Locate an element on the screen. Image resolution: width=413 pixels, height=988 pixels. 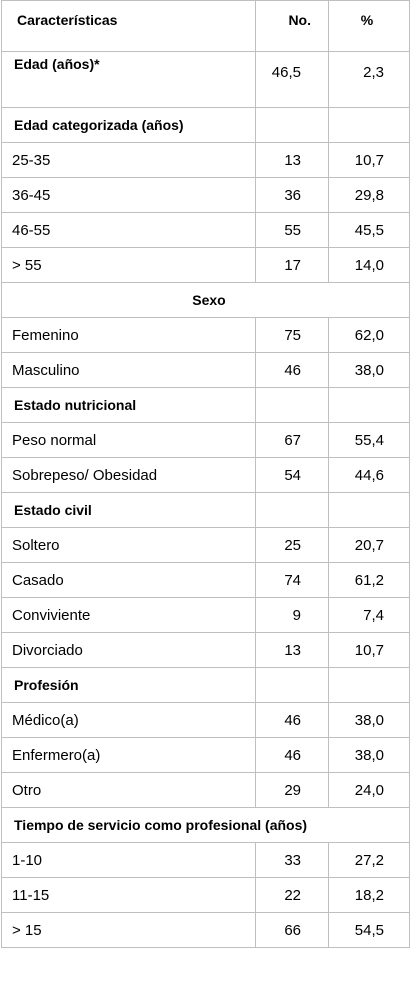
row-count: 74 is located at coordinates (292, 580).